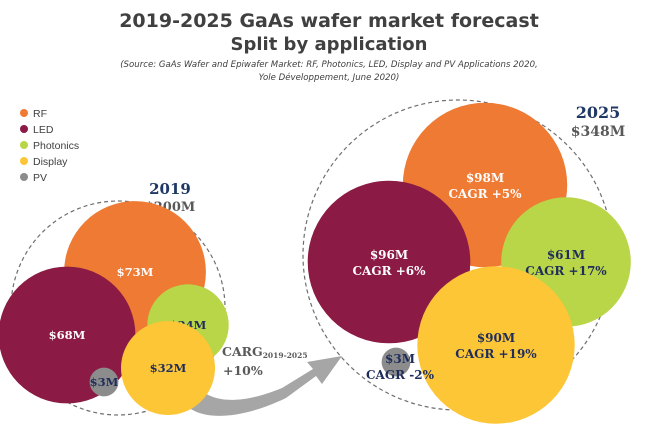 The image size is (659, 427). I want to click on bubble-cagr-label-2025-pv: CAGR -2%, so click(400, 375).